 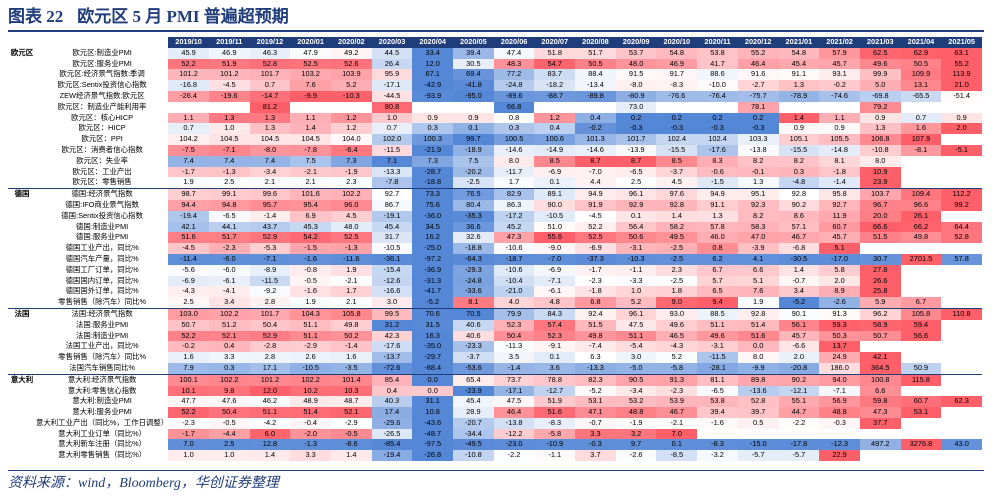 What do you see at coordinates (921, 64) in the screenshot?
I see `value-cell: 50.5` at bounding box center [921, 64].